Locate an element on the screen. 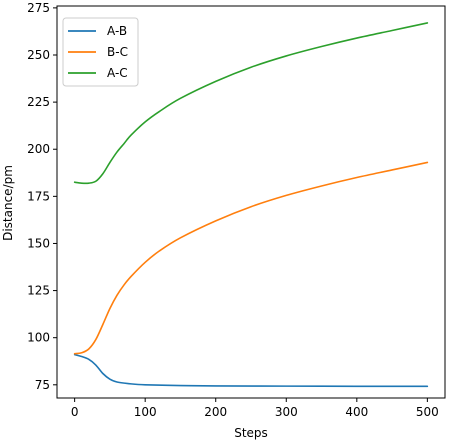  x-tick-label: 400 is located at coordinates (356, 412).